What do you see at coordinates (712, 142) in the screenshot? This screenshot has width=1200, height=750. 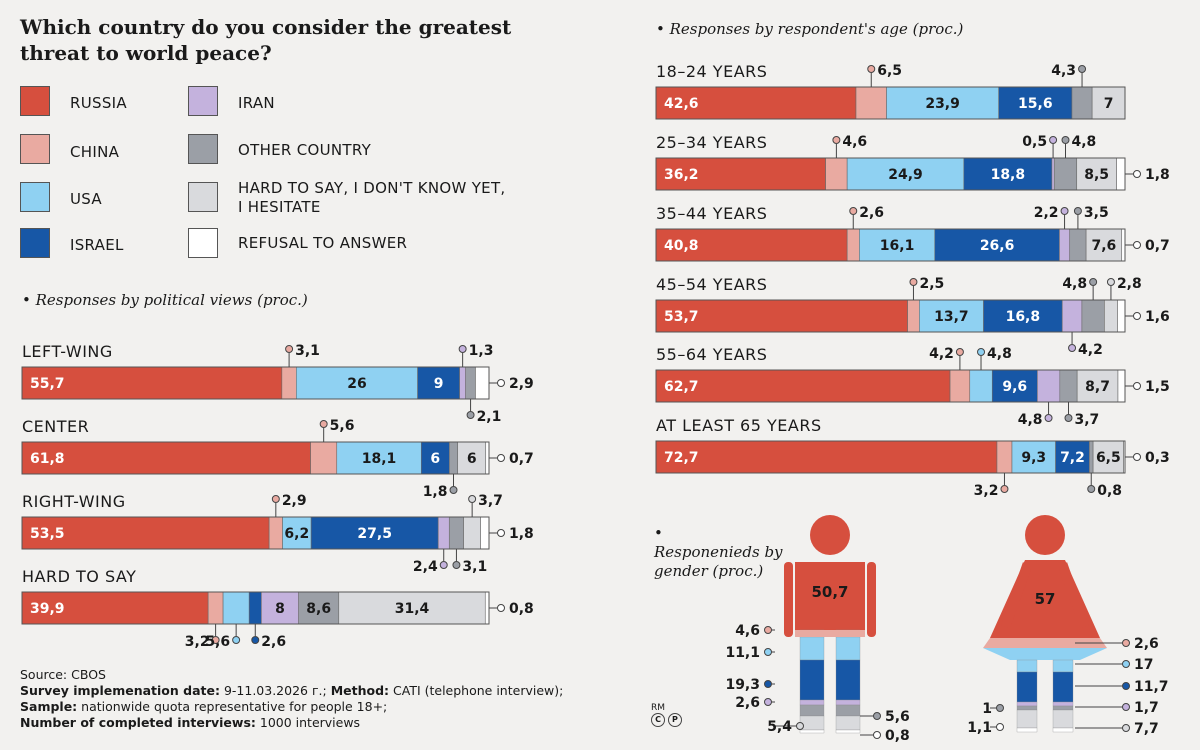 I see `bar-category-label: 25–34 YEARS` at bounding box center [712, 142].